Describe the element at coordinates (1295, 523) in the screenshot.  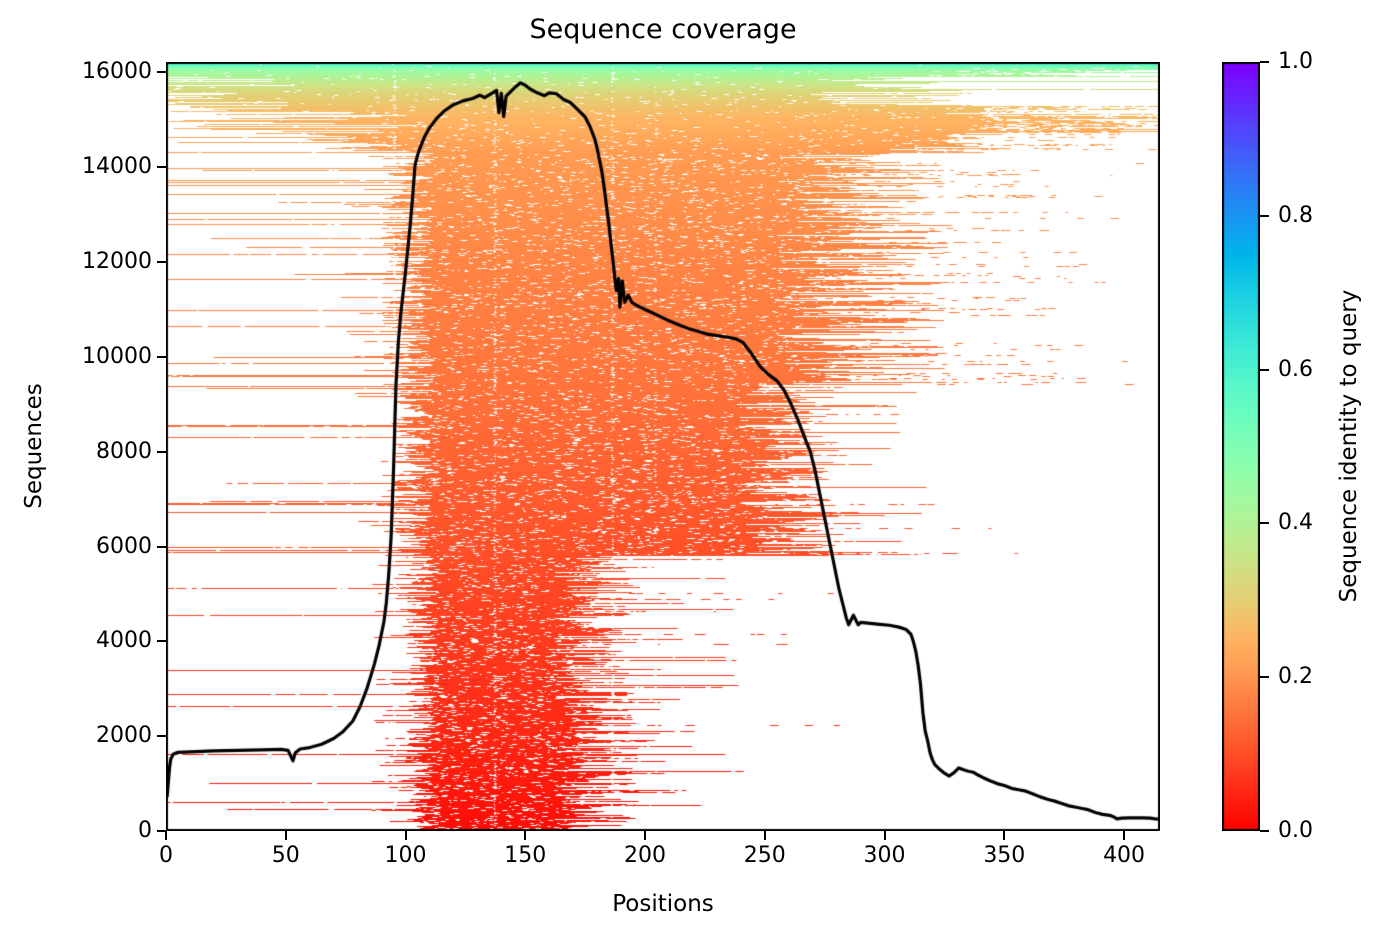
I see `colorbar-tick-label: 0.4` at that location.